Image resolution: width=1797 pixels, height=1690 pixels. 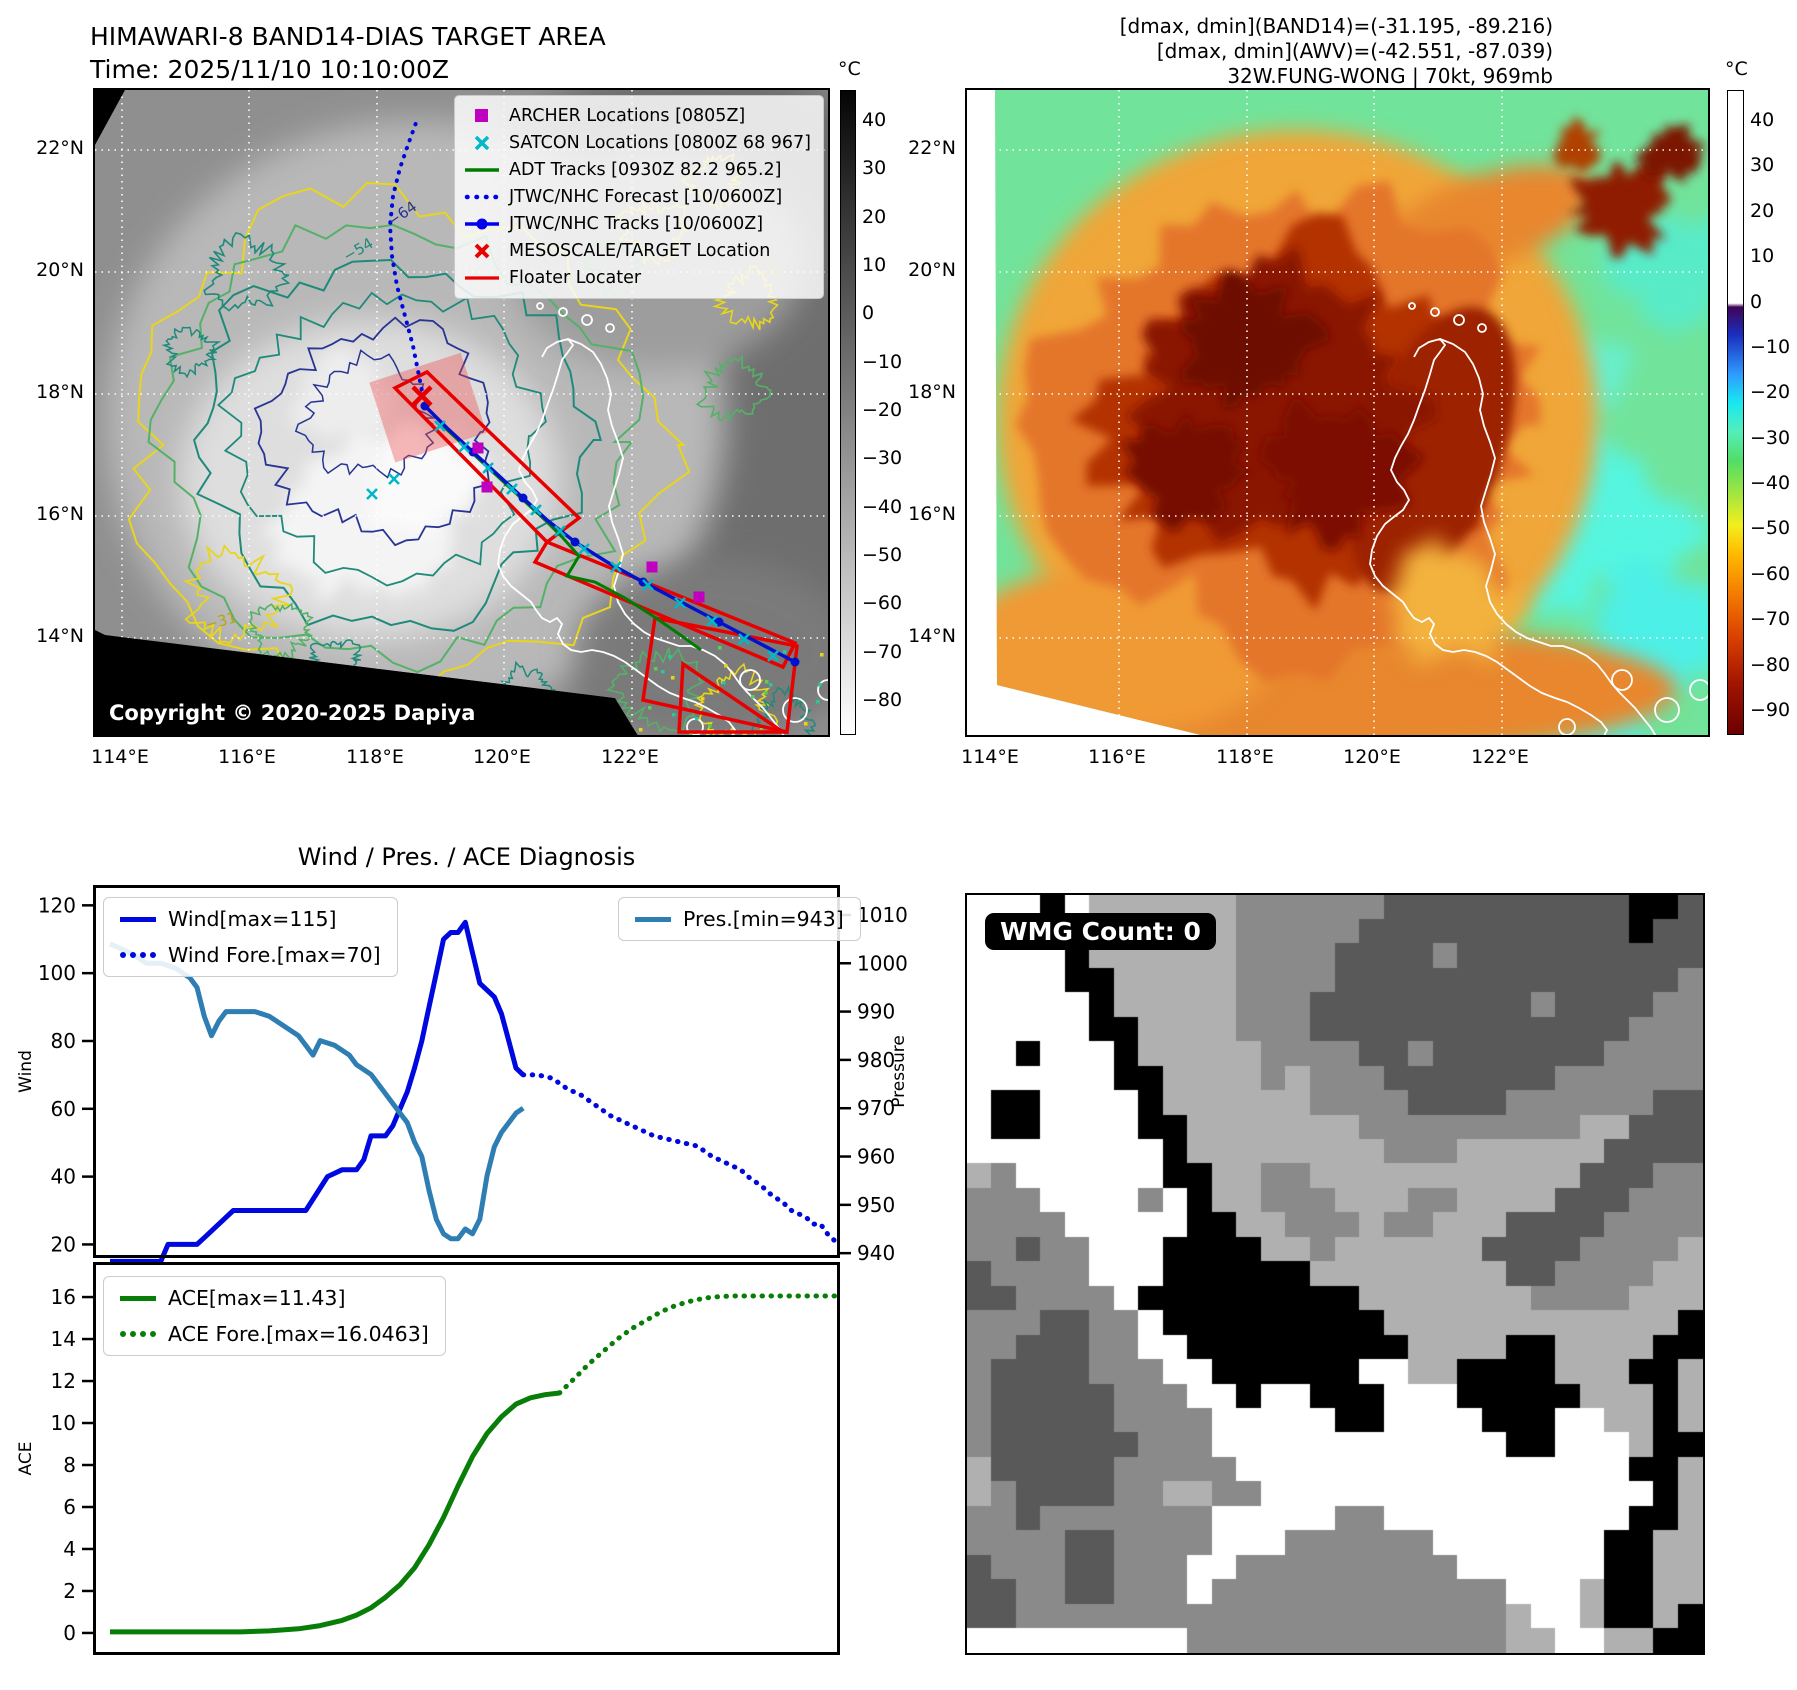 I want to click on legend-row-wind: Wind[max=115], so click(x=250, y=919).